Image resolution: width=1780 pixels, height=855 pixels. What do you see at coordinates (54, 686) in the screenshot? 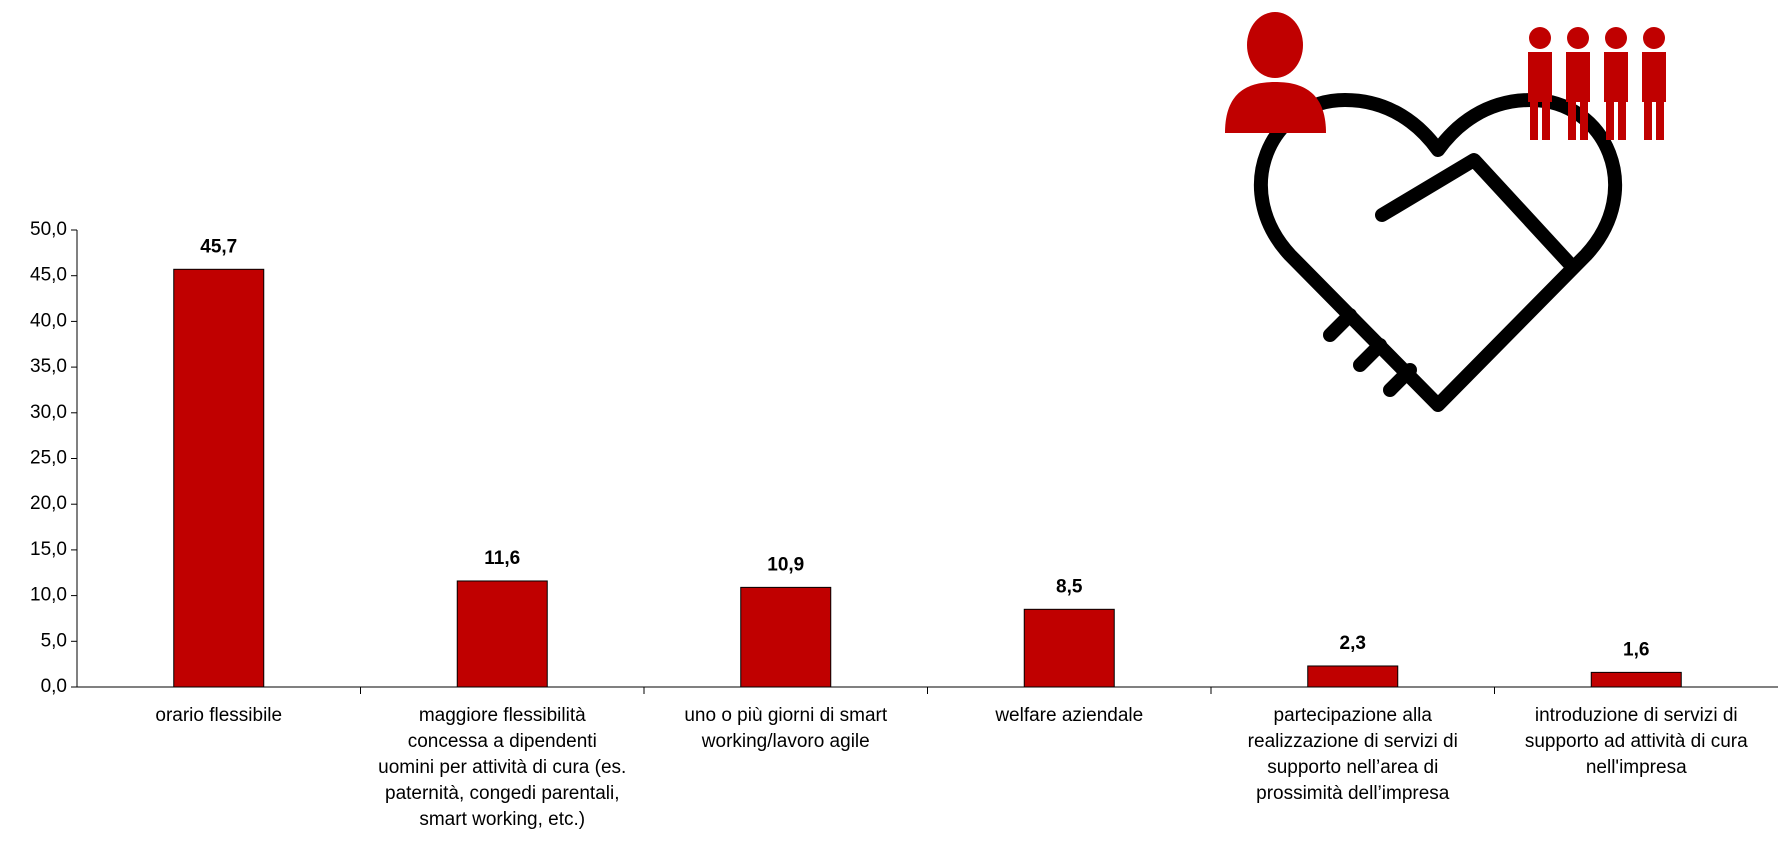
I see `y-tick-label: 0,0` at bounding box center [54, 686].